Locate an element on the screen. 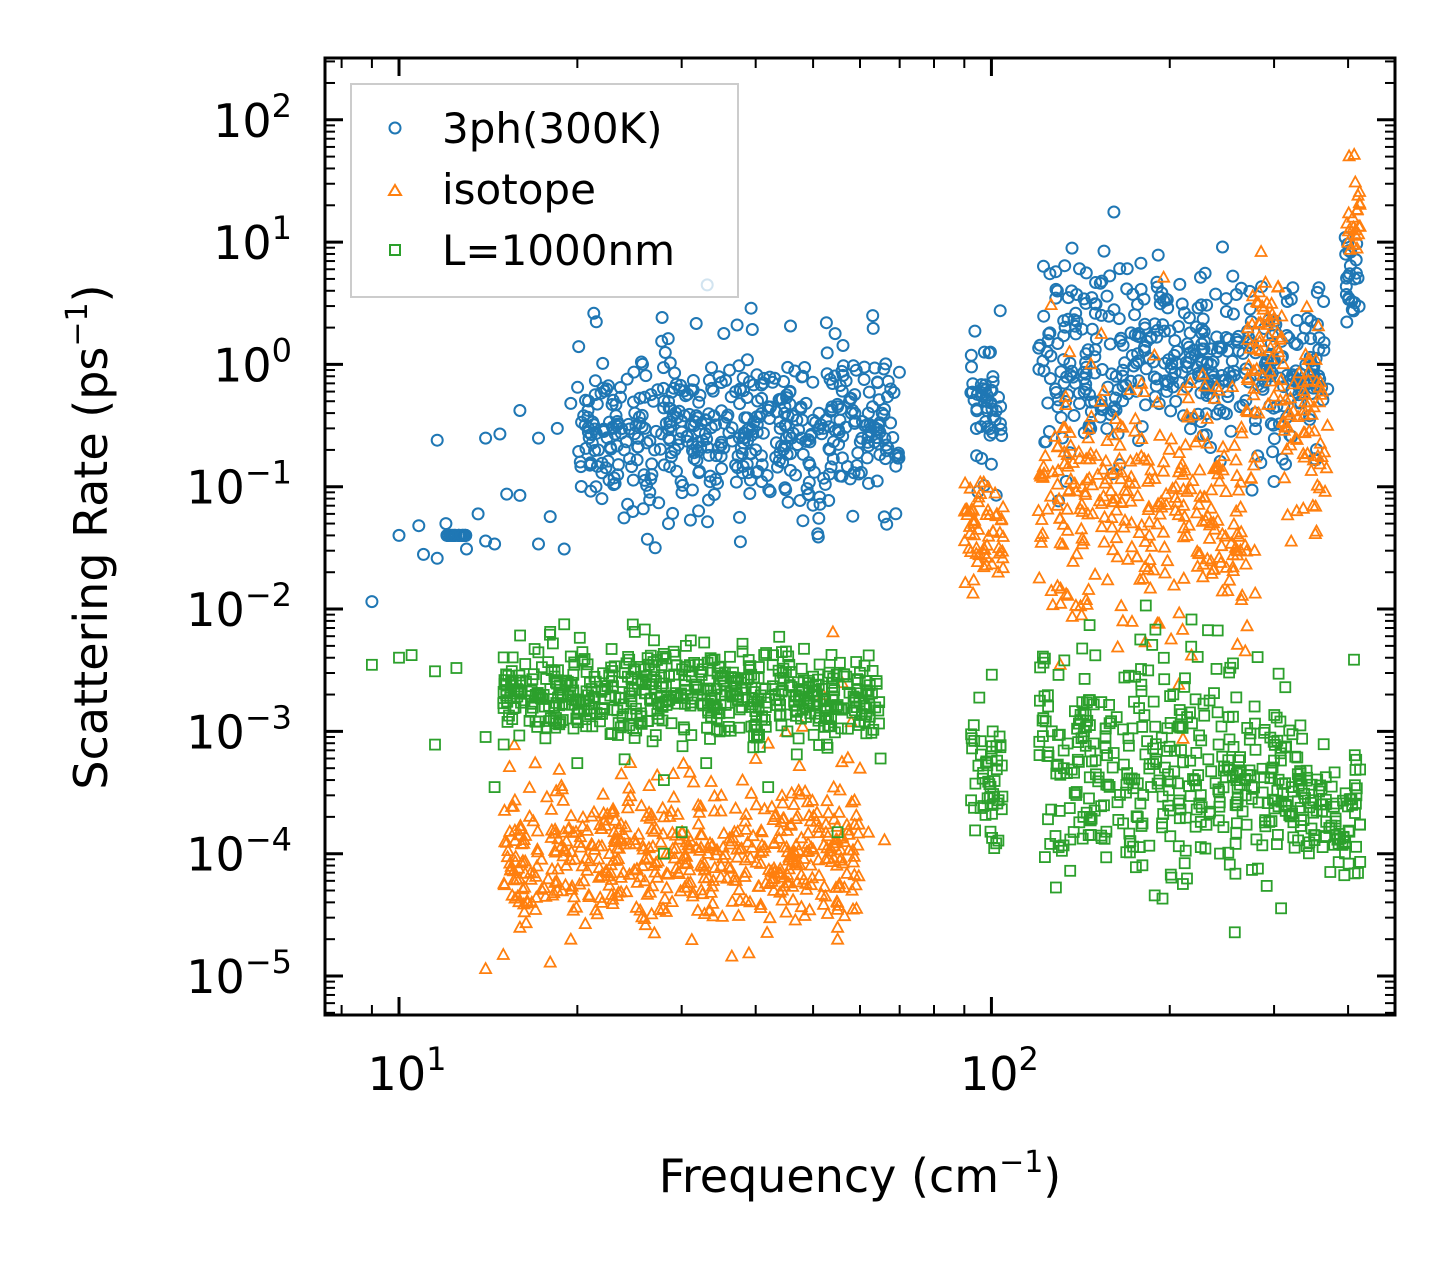 The width and height of the screenshot is (1455, 1265). legend-marker-3ph is located at coordinates (395, 128).